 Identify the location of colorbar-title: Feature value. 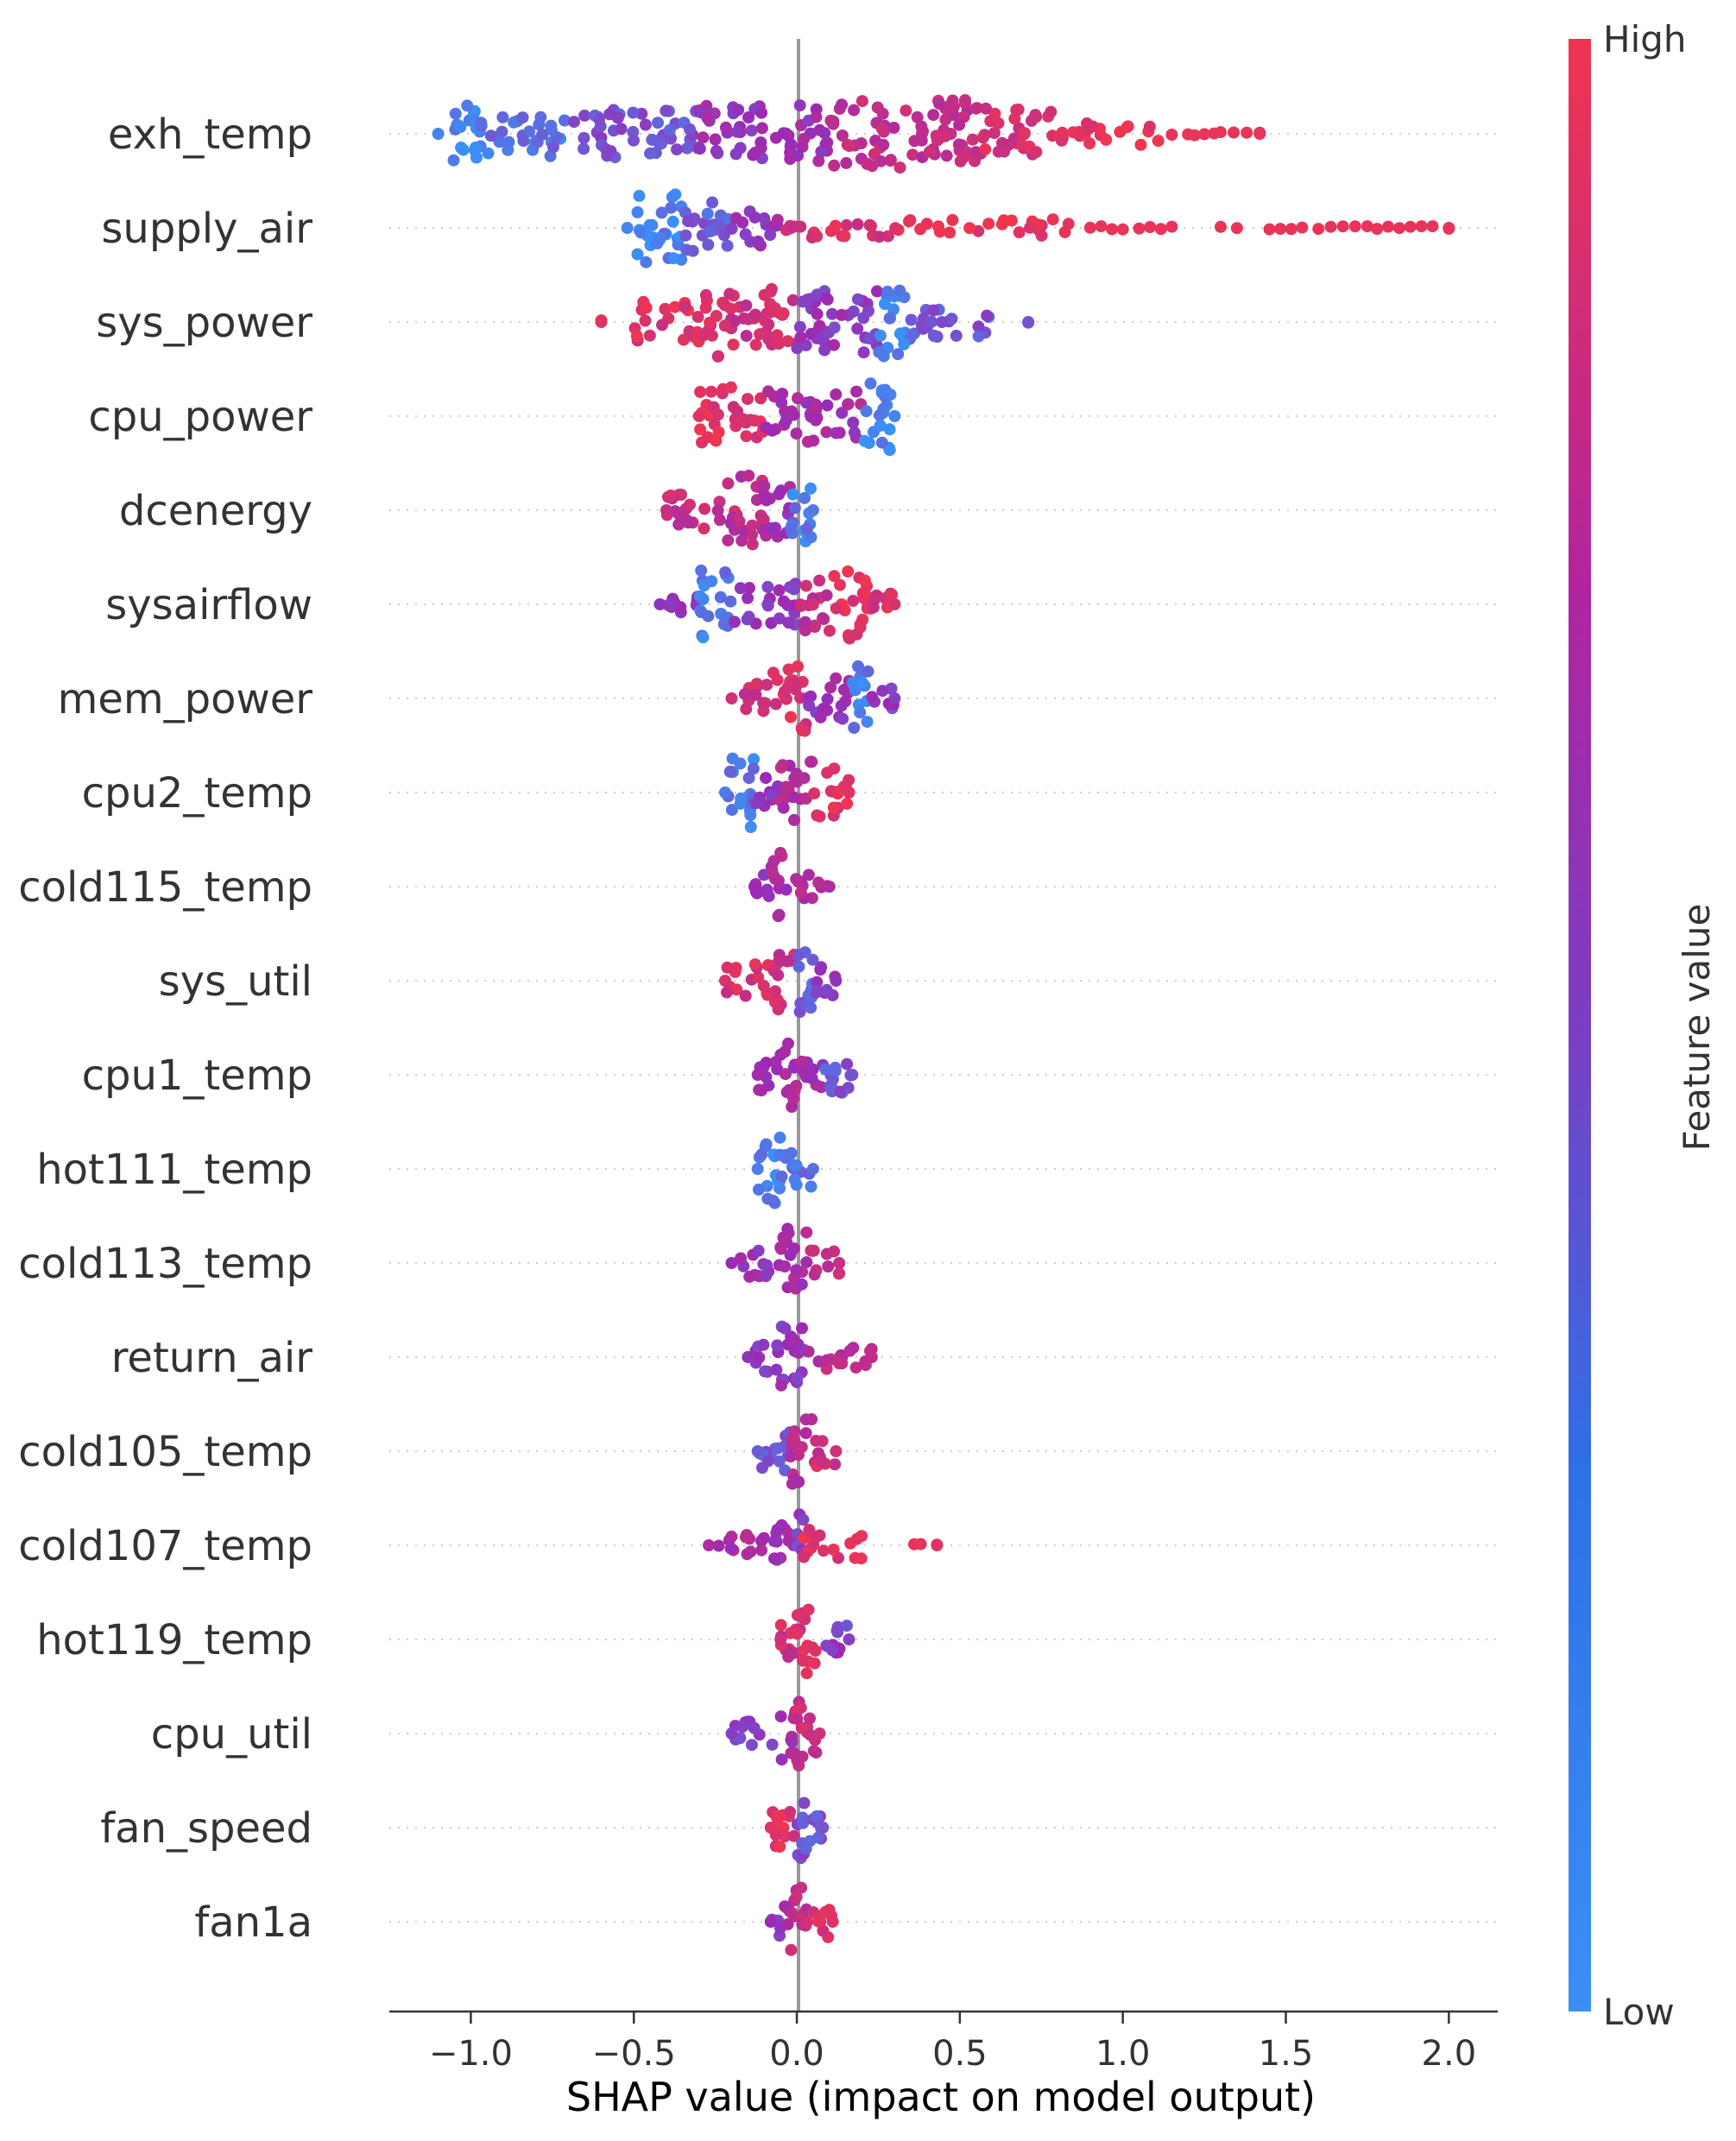
(1697, 1028).